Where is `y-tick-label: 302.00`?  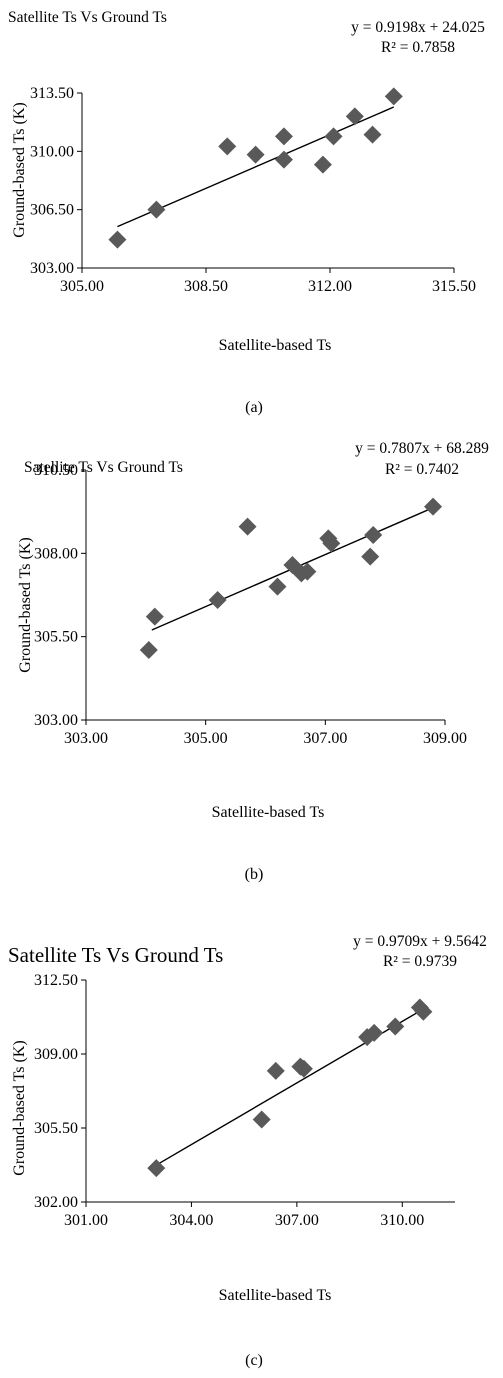
y-tick-label: 302.00 is located at coordinates (56, 1202).